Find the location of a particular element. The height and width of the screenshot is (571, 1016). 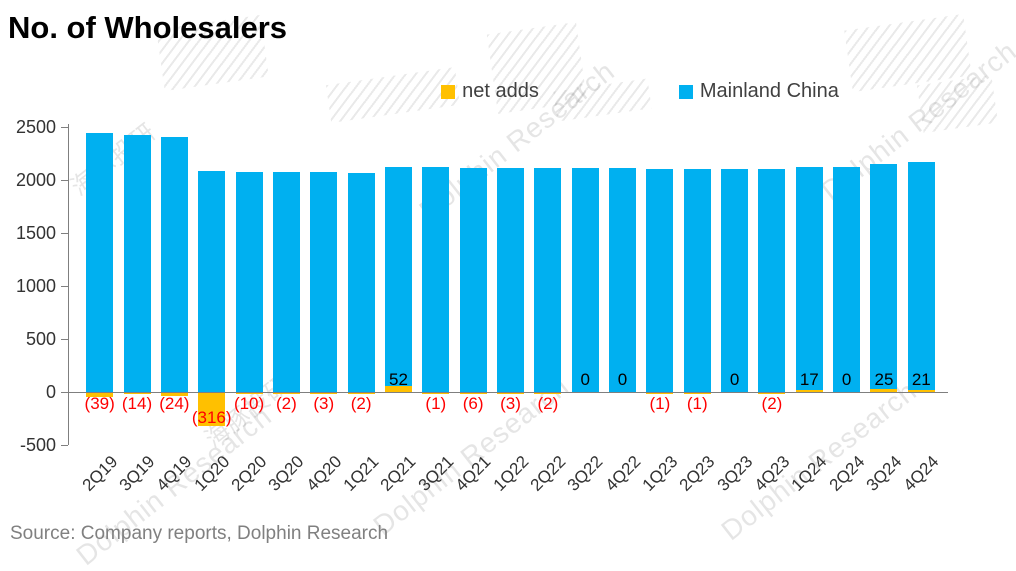

y-axis-tick-label: 2000 is located at coordinates (35, 180).